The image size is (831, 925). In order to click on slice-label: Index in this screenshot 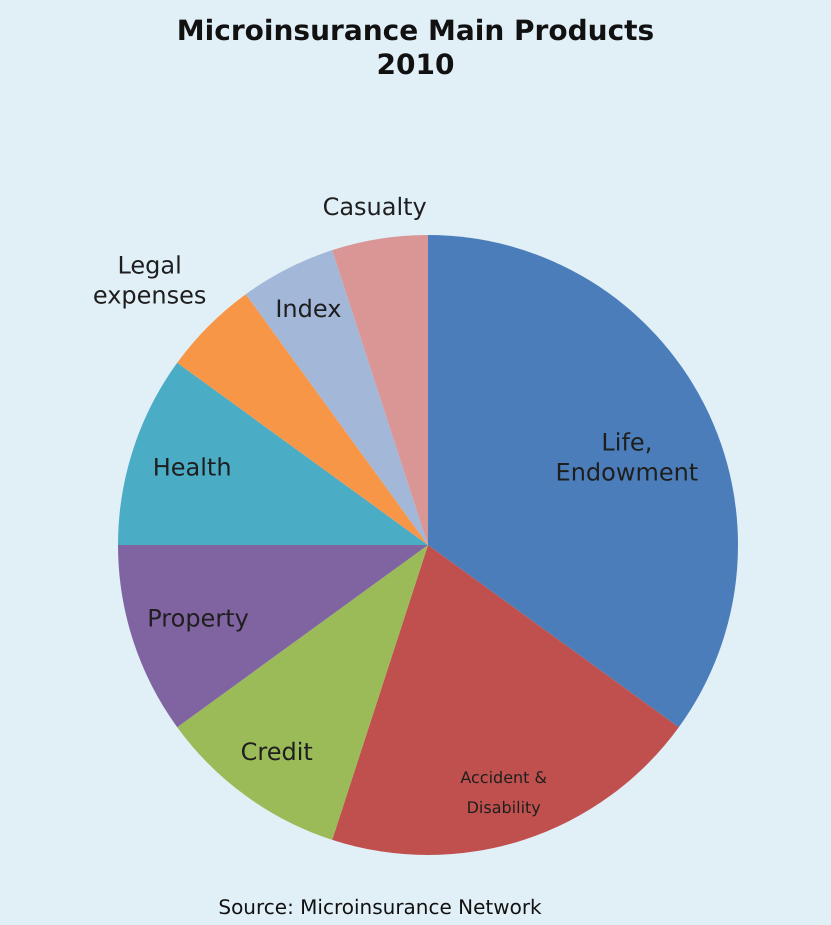, I will do `click(308, 309)`.